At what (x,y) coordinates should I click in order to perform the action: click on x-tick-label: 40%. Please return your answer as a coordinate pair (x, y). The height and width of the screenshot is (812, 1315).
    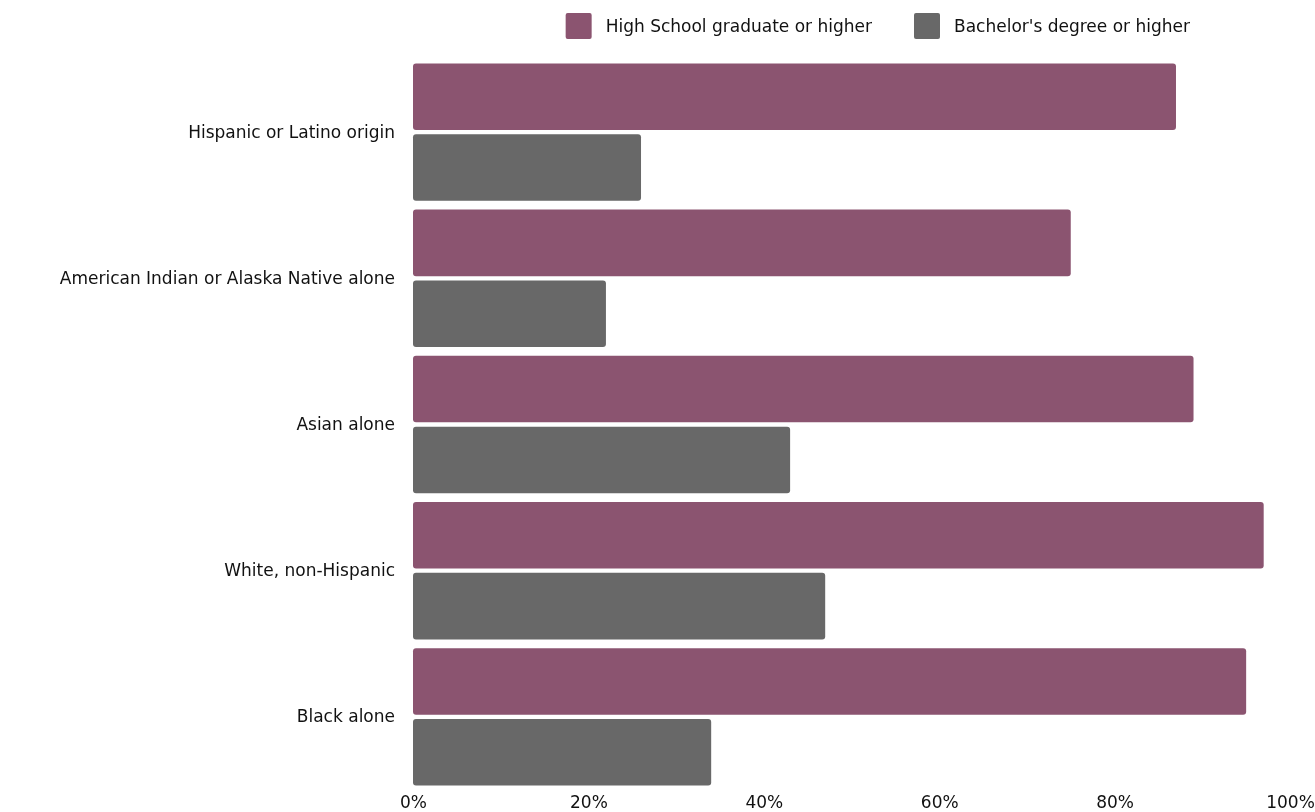
    Looking at the image, I should click on (764, 802).